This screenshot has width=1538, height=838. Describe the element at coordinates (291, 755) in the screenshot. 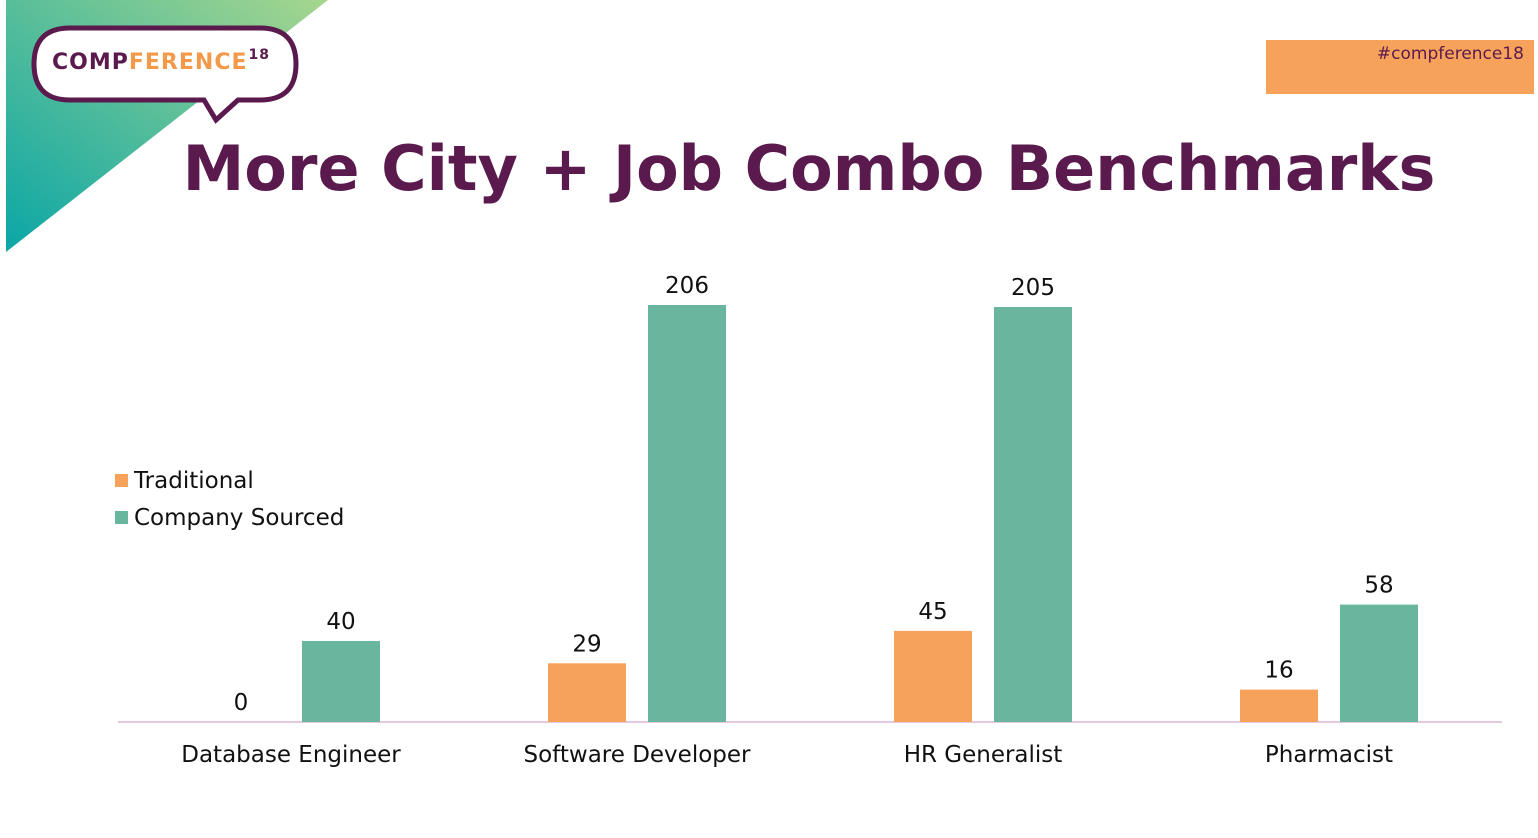

I see `category-label: Database Engineer` at that location.